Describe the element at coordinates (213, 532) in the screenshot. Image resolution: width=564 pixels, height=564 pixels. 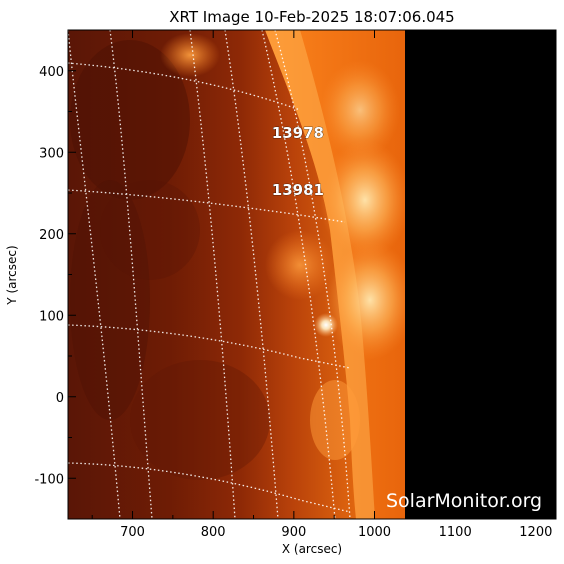
I see `x-tick-label: 800` at that location.